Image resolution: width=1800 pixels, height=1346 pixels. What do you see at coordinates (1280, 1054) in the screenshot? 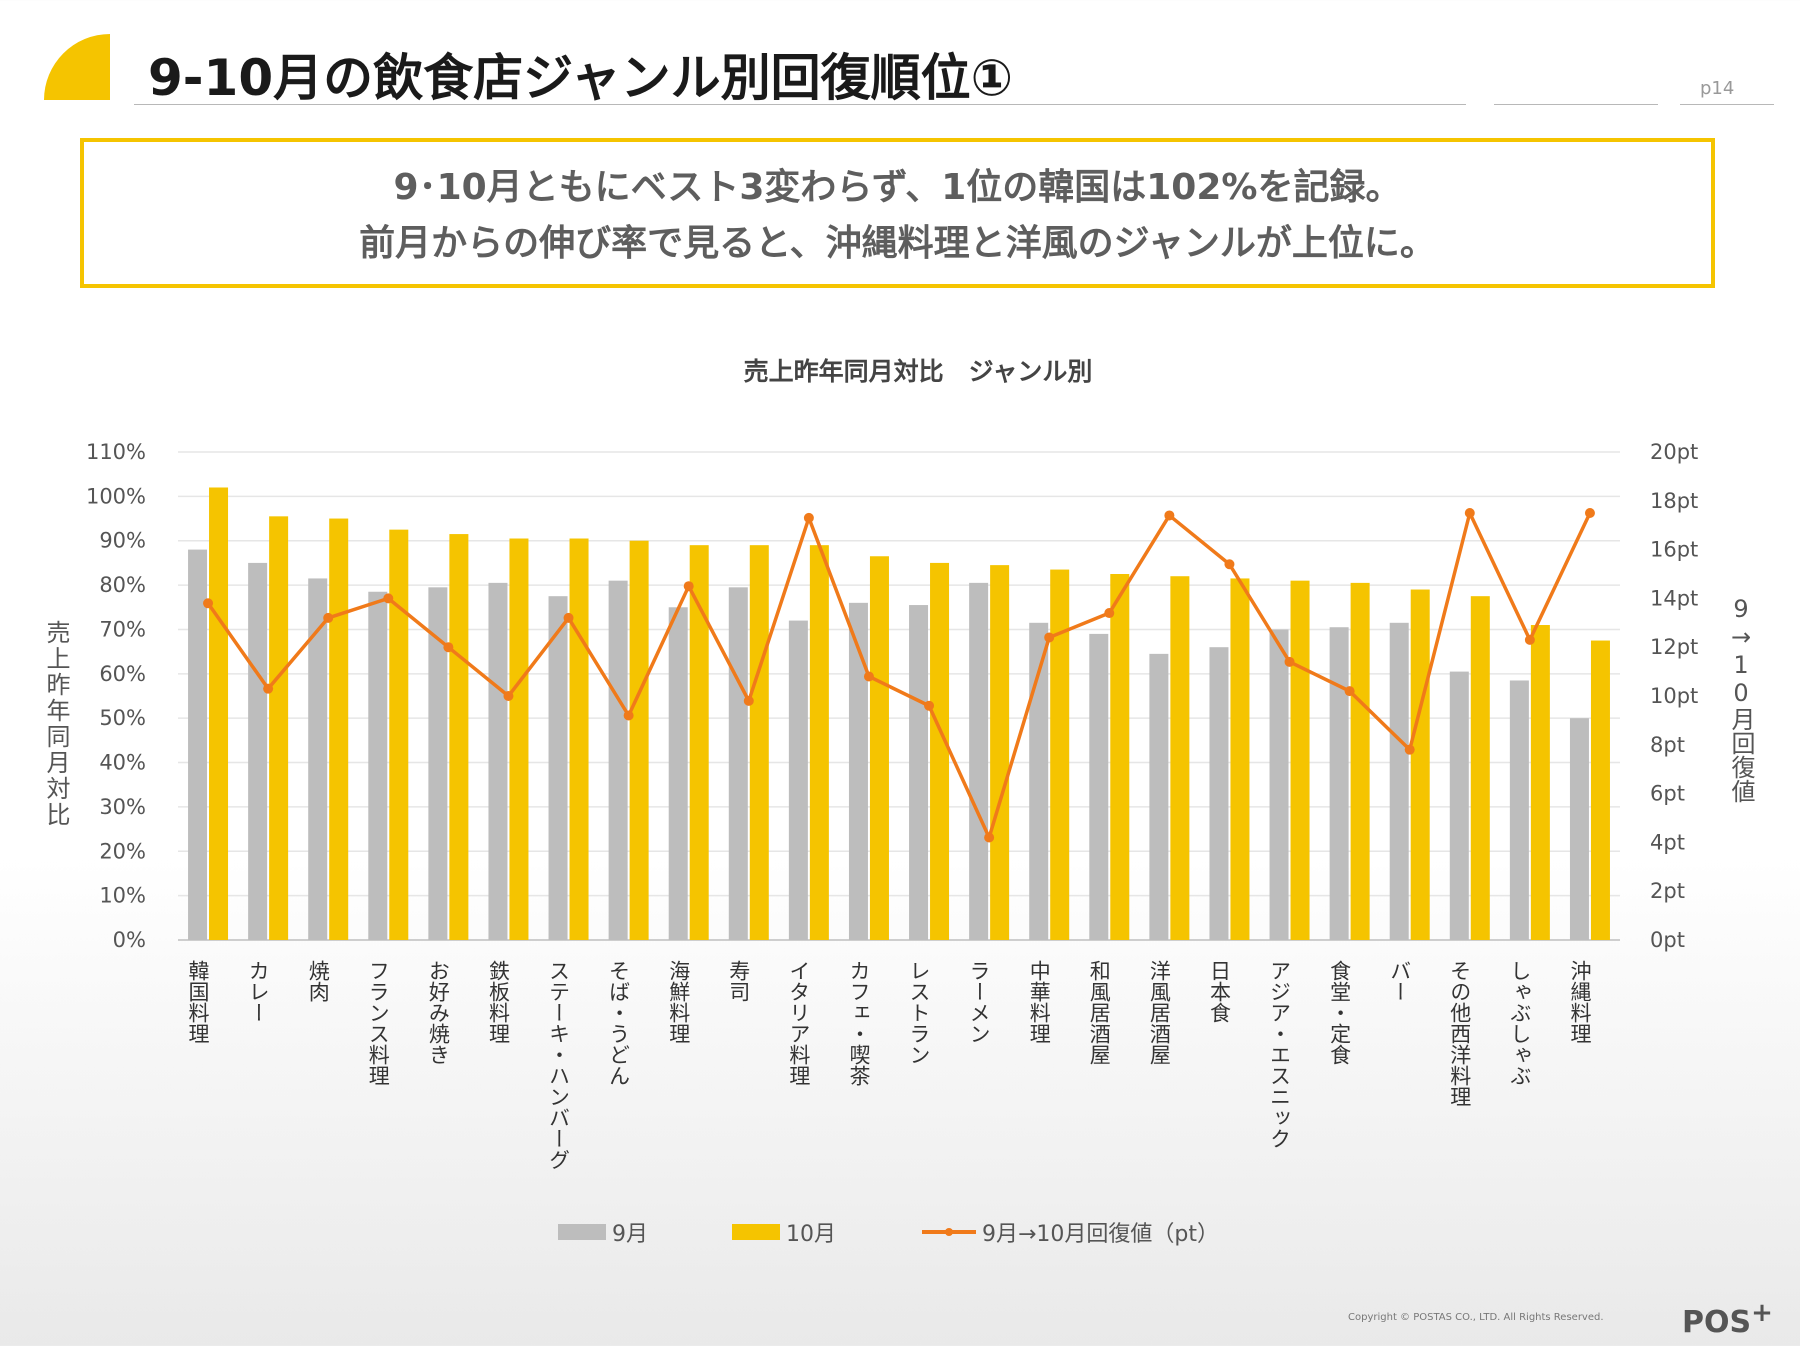
I see `x-tick-label: アジア・エスニック` at bounding box center [1280, 1054].